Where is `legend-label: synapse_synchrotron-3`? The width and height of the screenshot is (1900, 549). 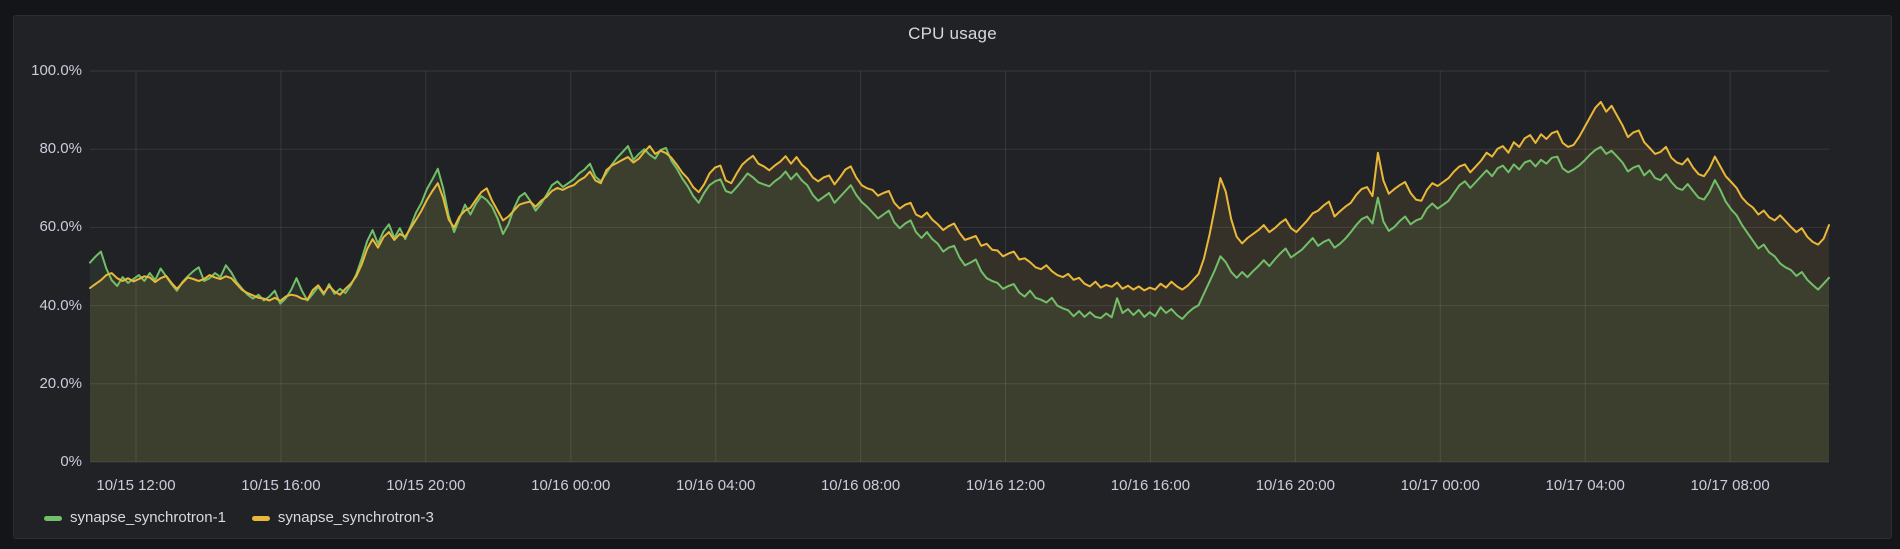 legend-label: synapse_synchrotron-3 is located at coordinates (355, 517).